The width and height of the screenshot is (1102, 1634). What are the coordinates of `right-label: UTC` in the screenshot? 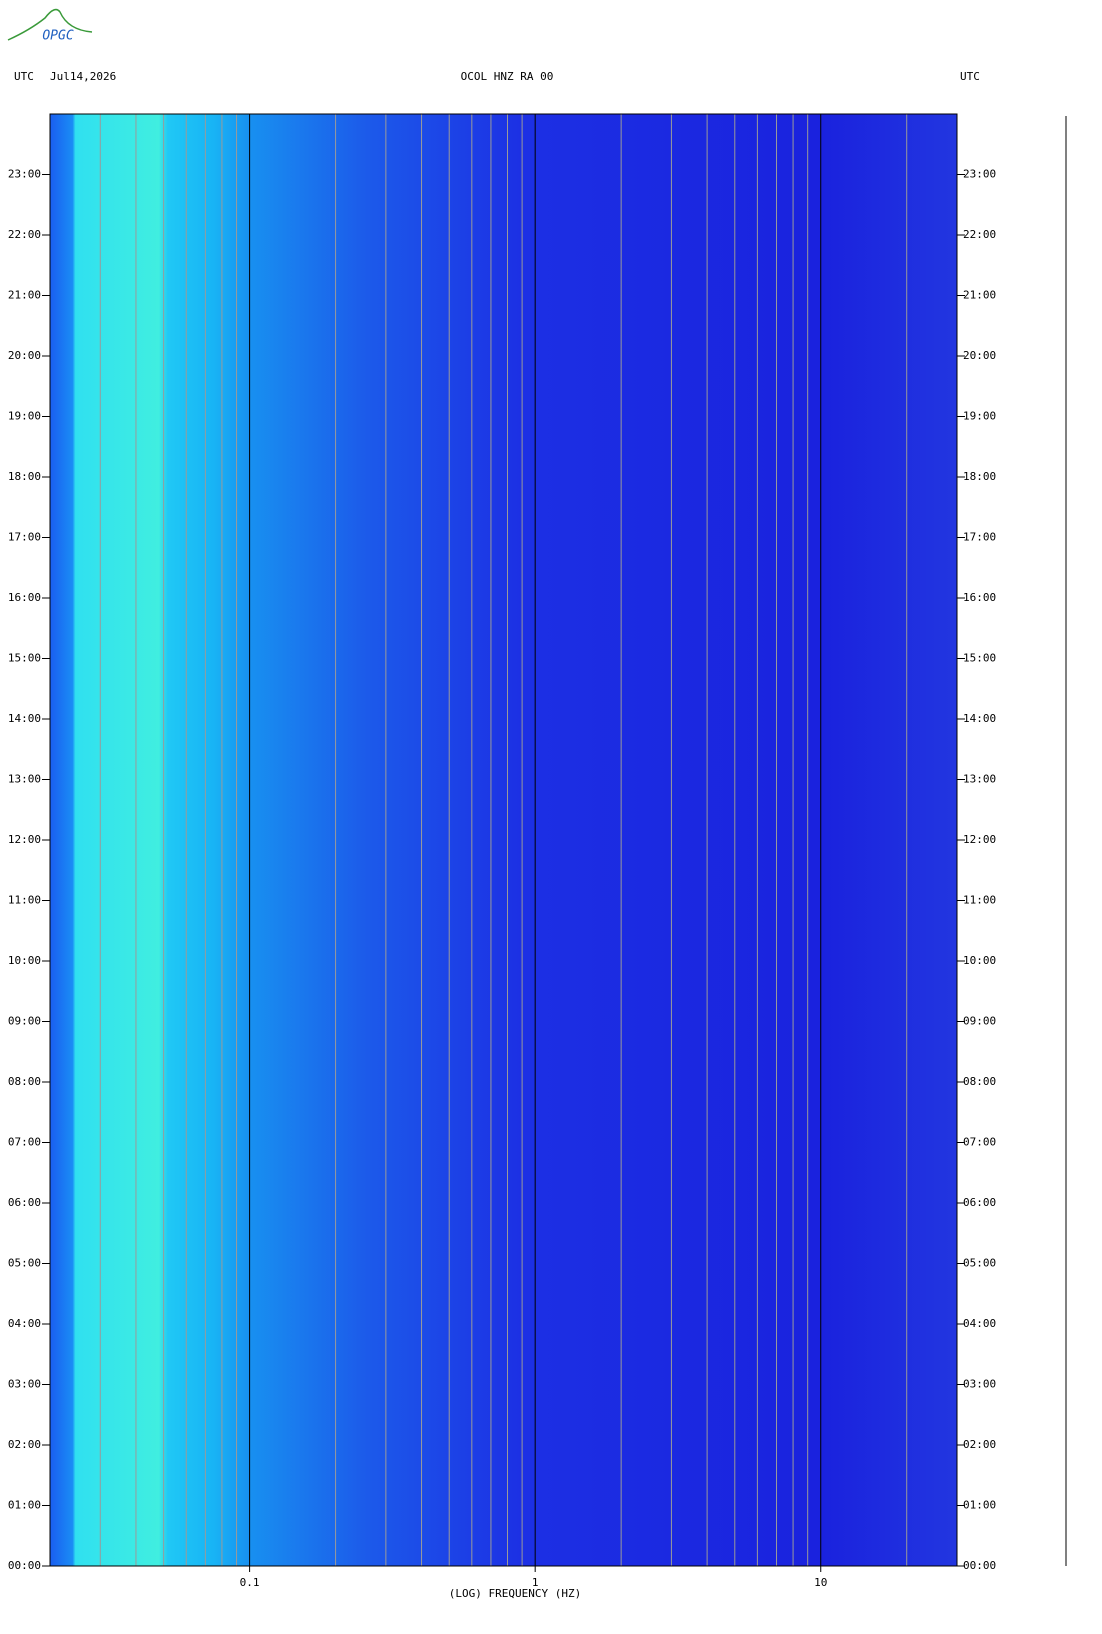 It's located at (970, 76).